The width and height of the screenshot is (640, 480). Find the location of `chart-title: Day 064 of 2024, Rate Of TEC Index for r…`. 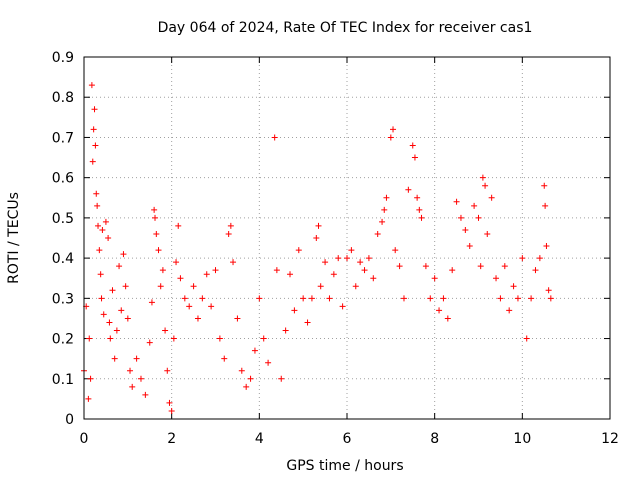

chart-title: Day 064 of 2024, Rate Of TEC Index for r… is located at coordinates (345, 28).